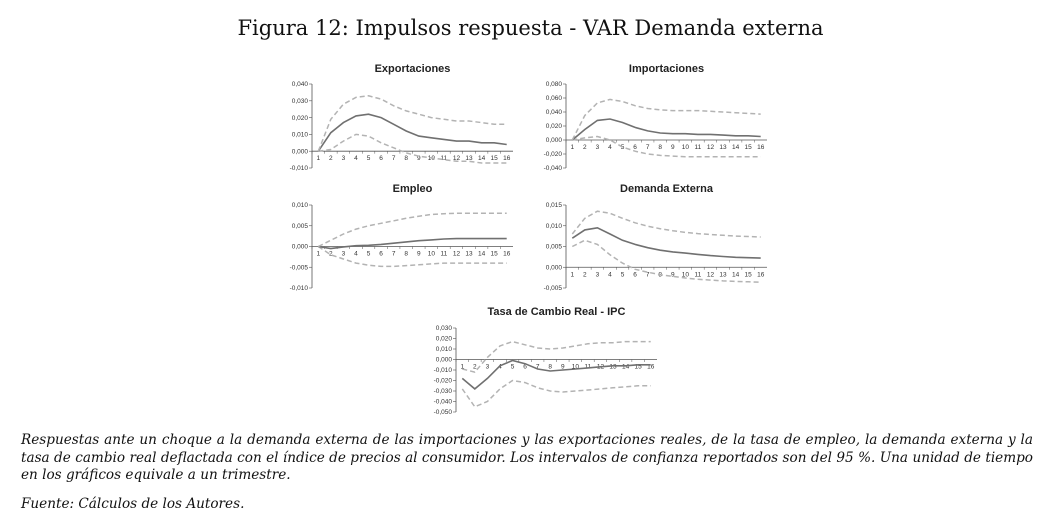 The height and width of the screenshot is (525, 1061). I want to click on y-tick-label: 0,005, so click(554, 247).